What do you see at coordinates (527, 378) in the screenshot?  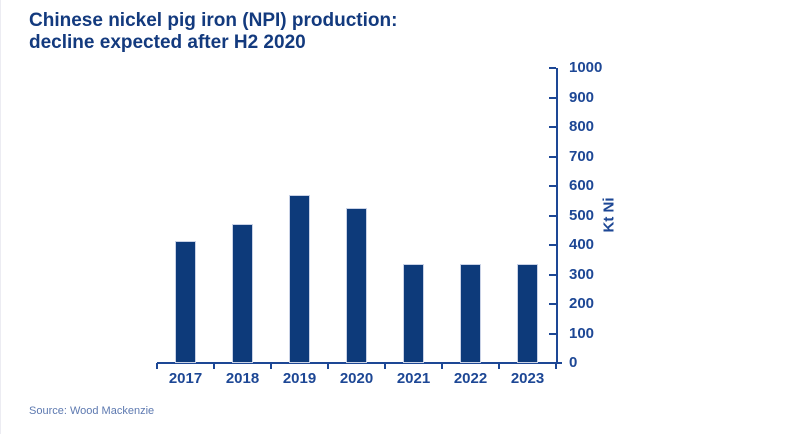 I see `x-axis-label-2023: 2023` at bounding box center [527, 378].